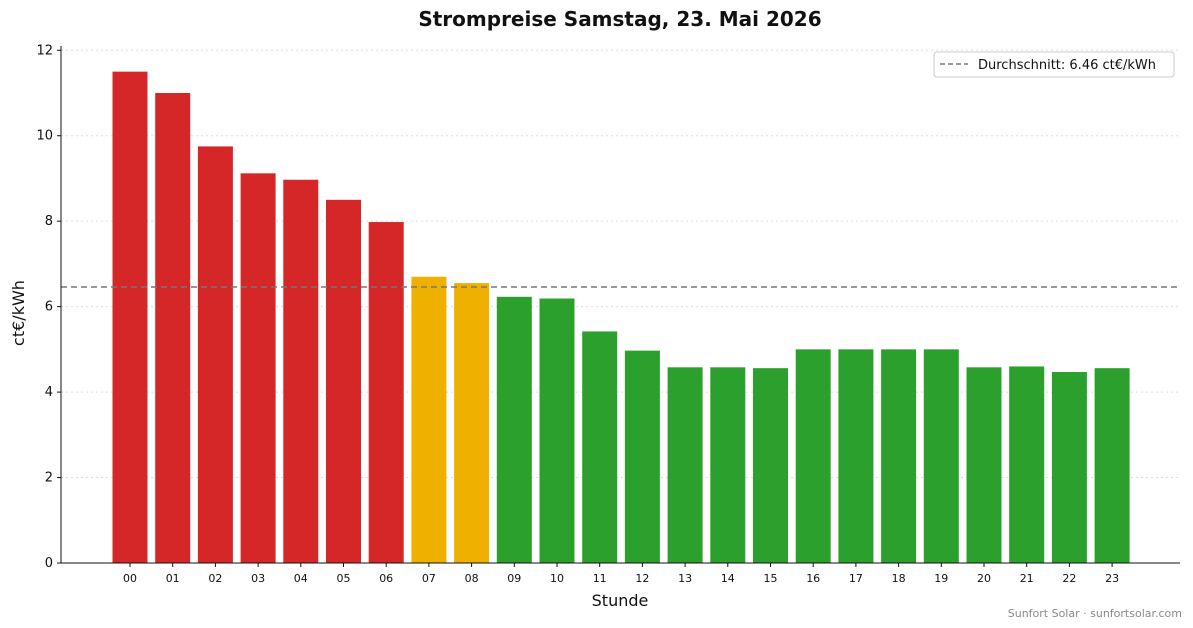 The image size is (1193, 628). I want to click on y-tick-labels: 0 2 4 6 8 10 12, so click(48, 307).